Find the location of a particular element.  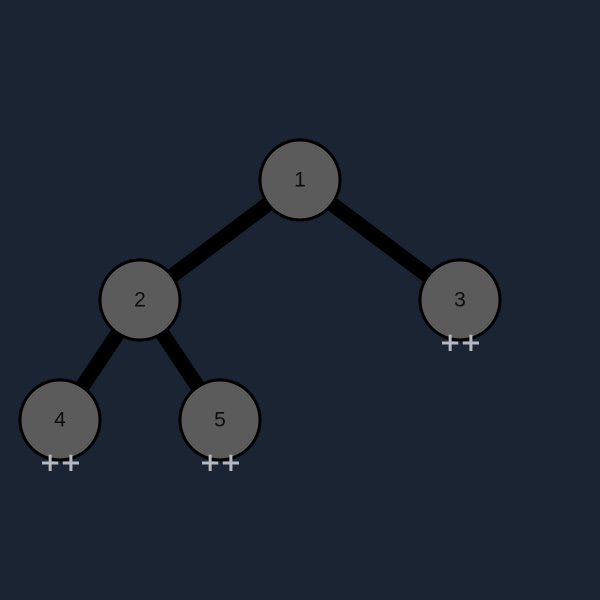

tree-node-4: 4 ++ is located at coordinates (60, 428).